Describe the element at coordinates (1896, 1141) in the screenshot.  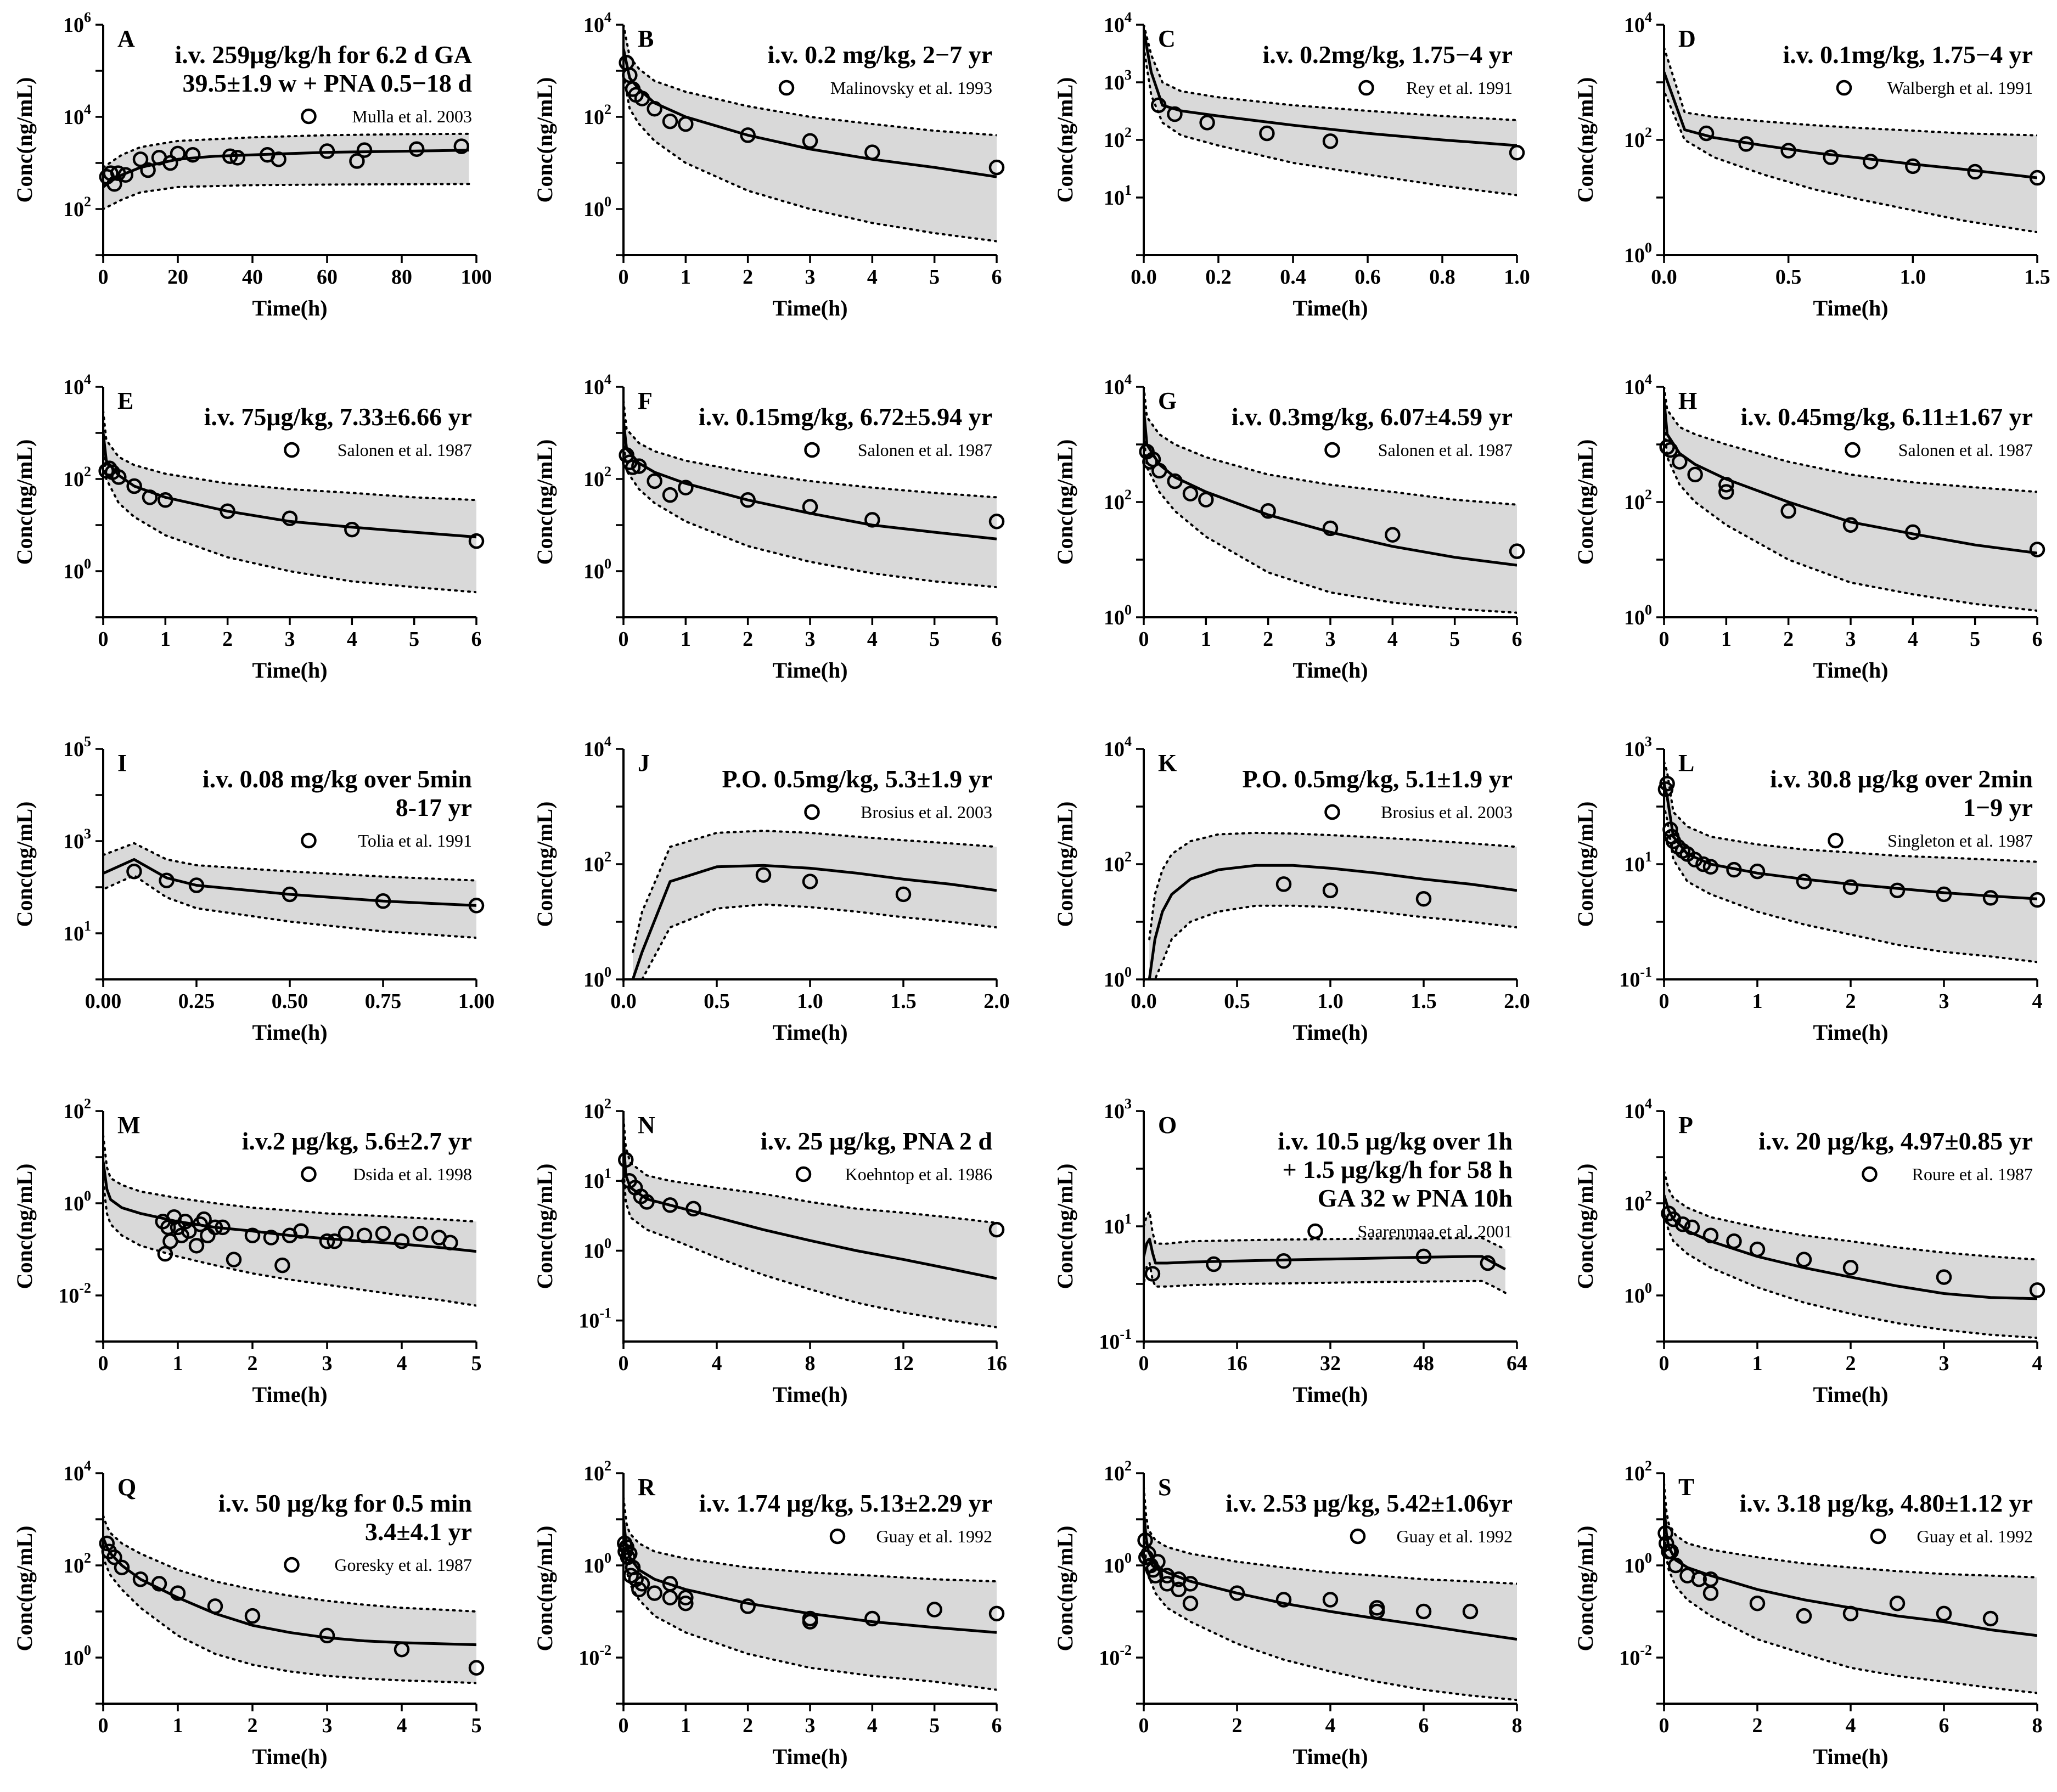
I see `panel-subtitle: i.v. 20 μg/kg, 4.97±0.85 yr` at that location.